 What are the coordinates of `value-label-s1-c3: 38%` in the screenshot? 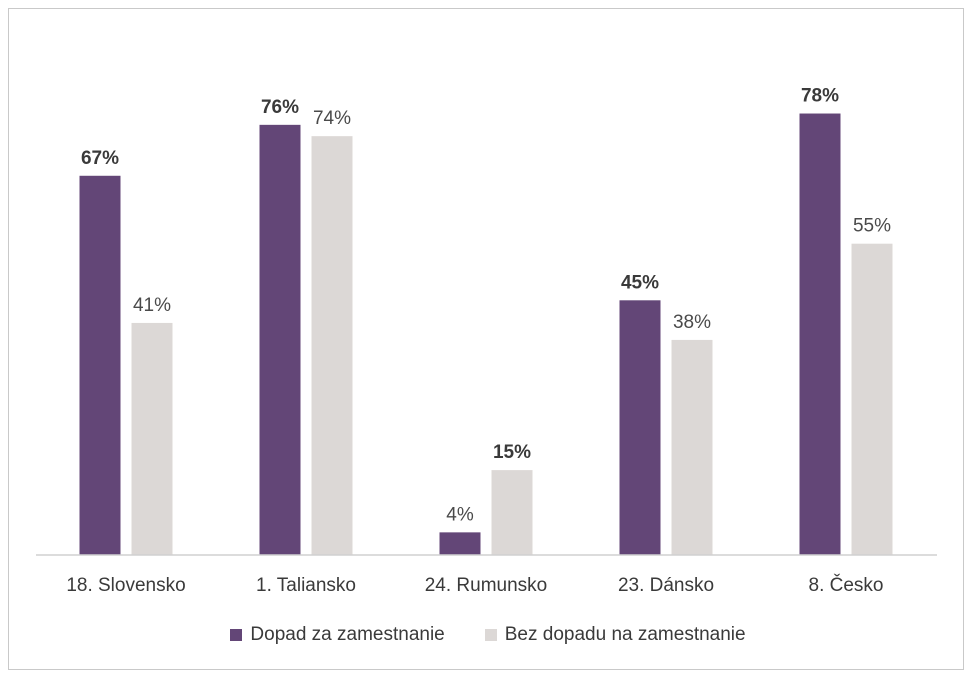 It's located at (692, 322).